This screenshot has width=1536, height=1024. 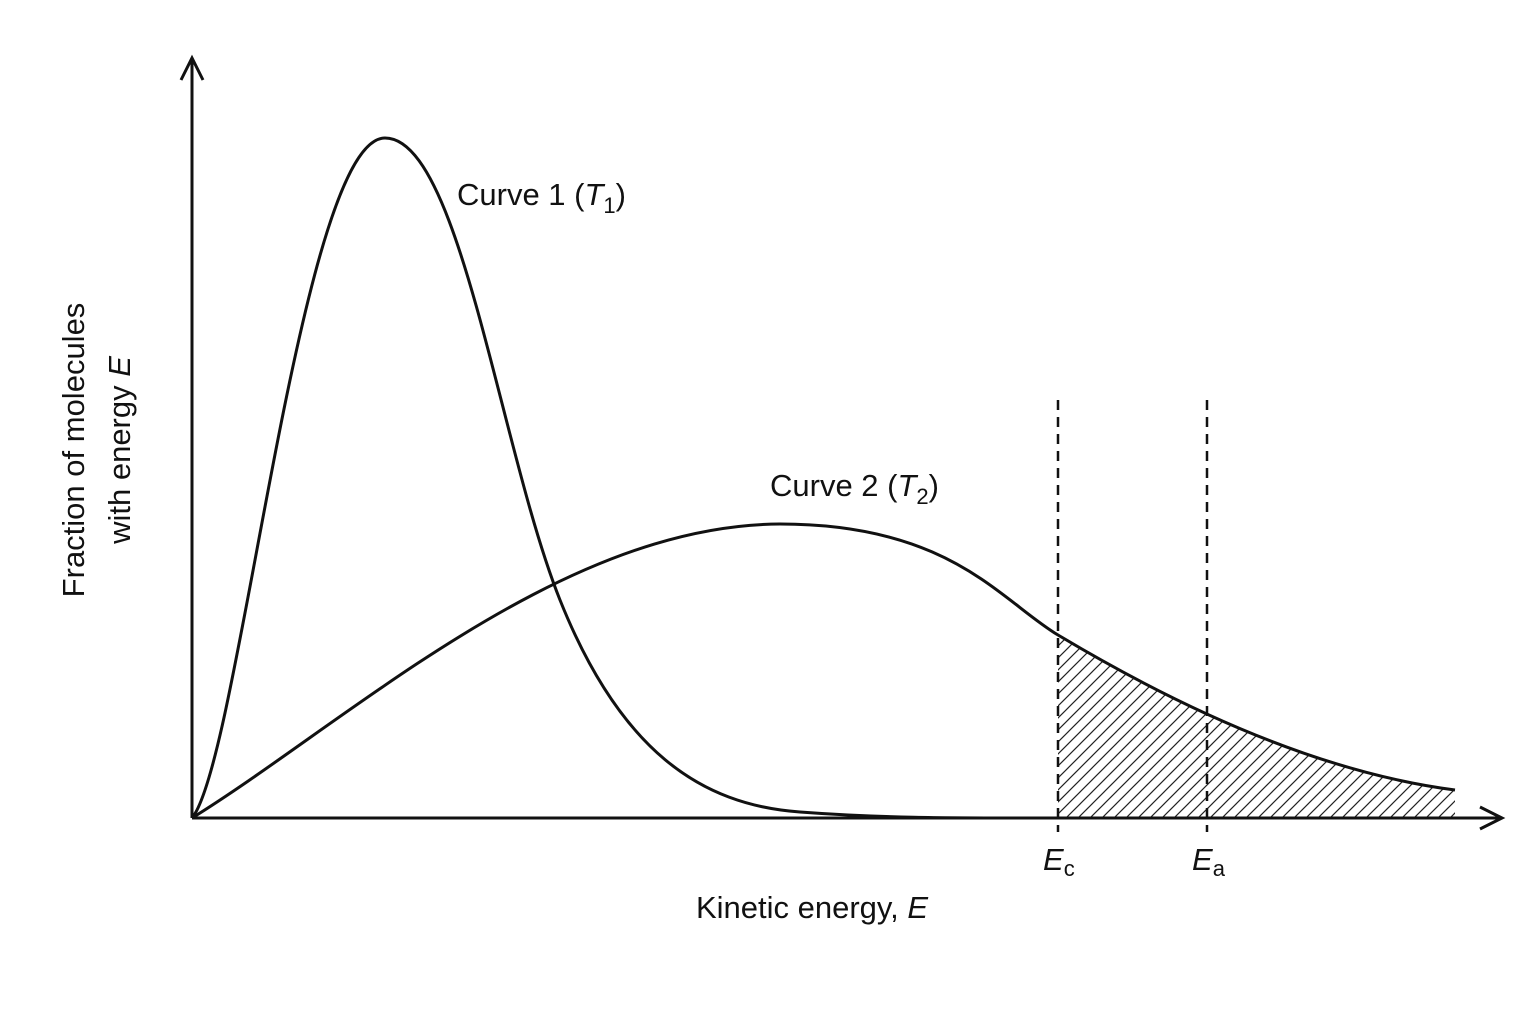 I want to click on x-arrow, so click(x=1492, y=818).